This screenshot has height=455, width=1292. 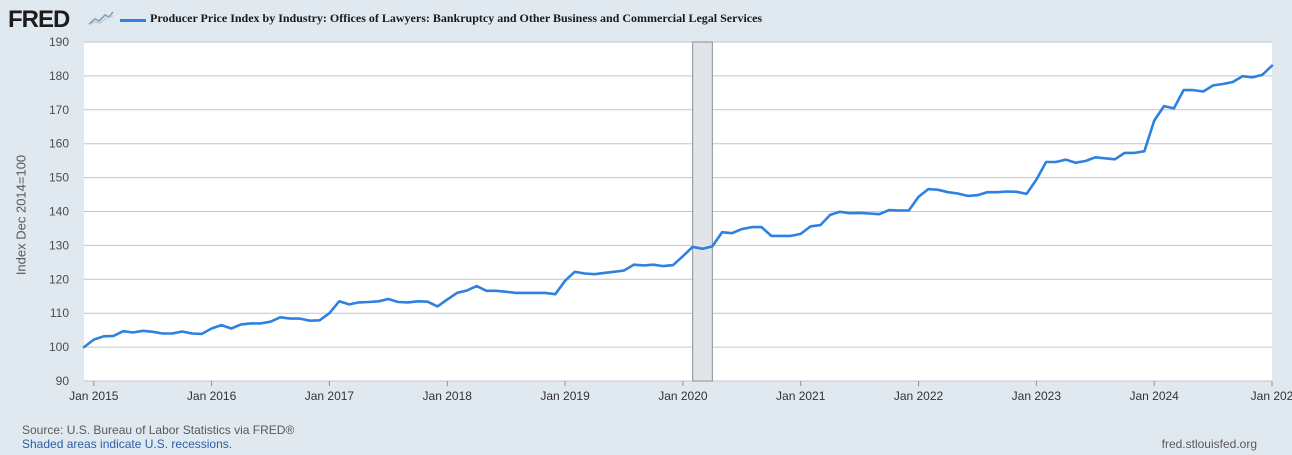 What do you see at coordinates (330, 396) in the screenshot?
I see `x-tick-label: Jan 2017` at bounding box center [330, 396].